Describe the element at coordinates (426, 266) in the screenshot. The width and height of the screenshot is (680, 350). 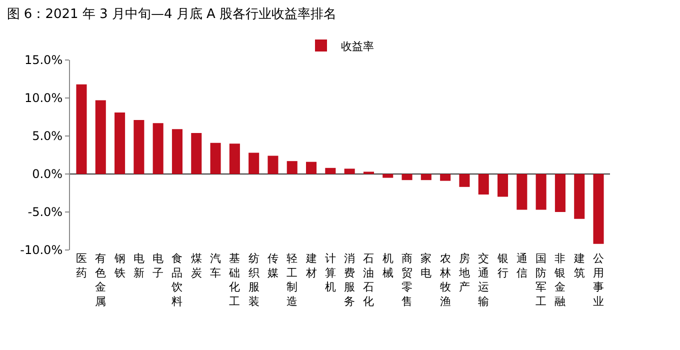
I see `x-tick-label: 家电` at that location.